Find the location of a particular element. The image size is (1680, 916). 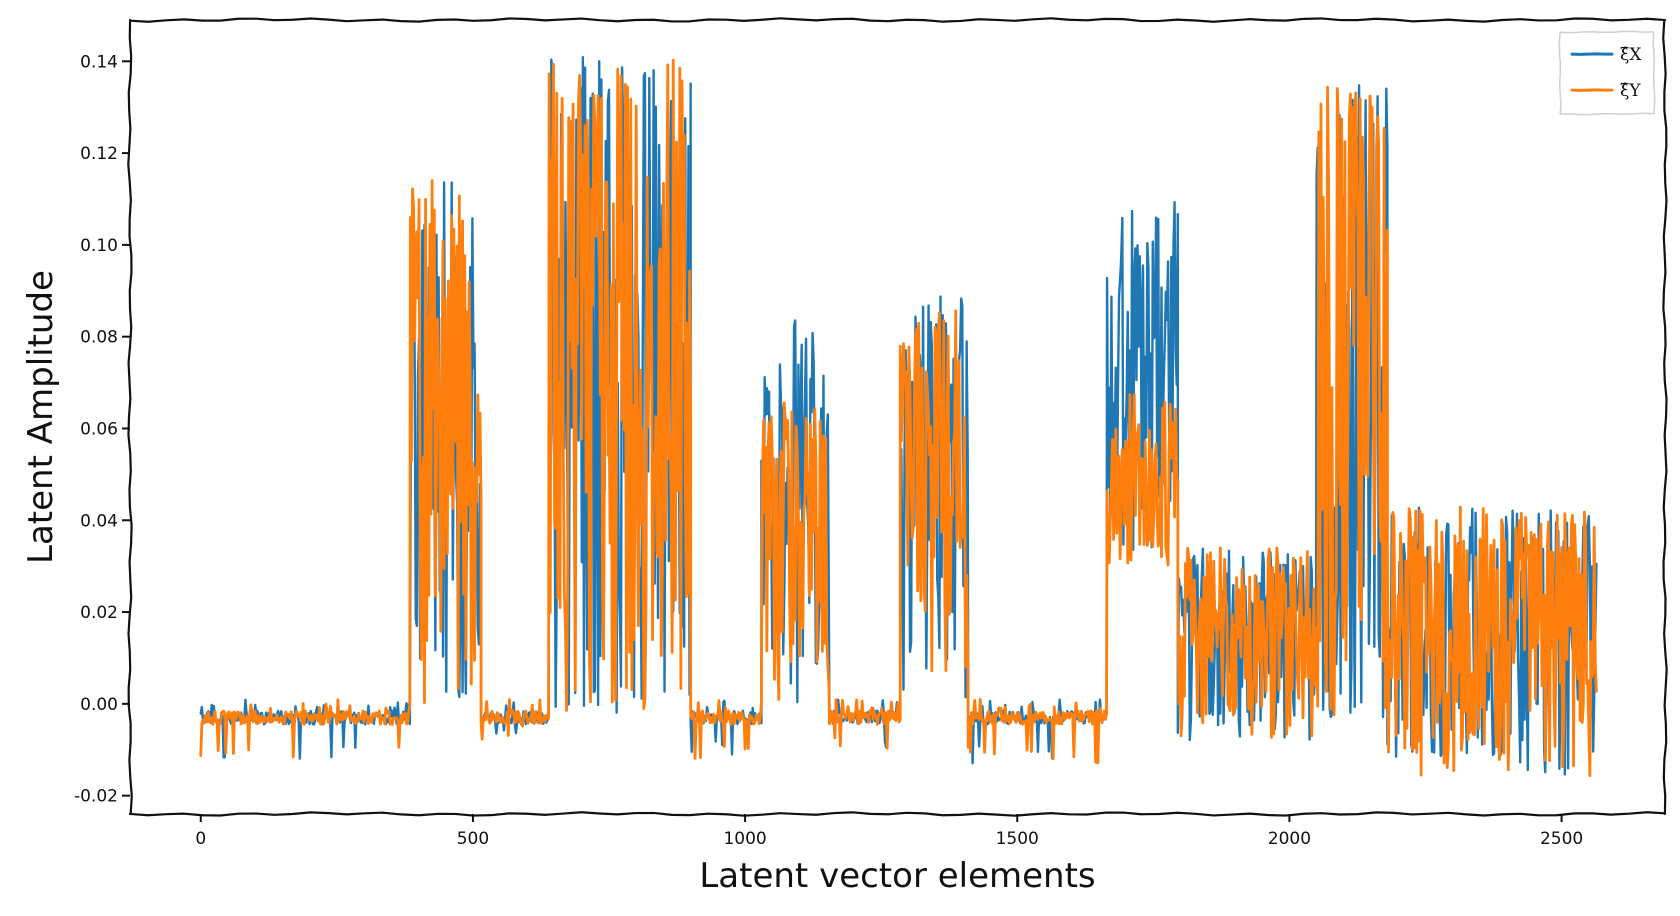

x-tick-label: 500 is located at coordinates (473, 839).